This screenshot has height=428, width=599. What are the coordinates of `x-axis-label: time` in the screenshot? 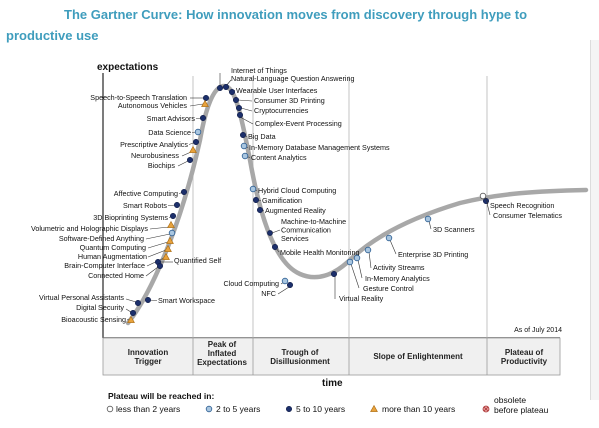 It's located at (332, 383).